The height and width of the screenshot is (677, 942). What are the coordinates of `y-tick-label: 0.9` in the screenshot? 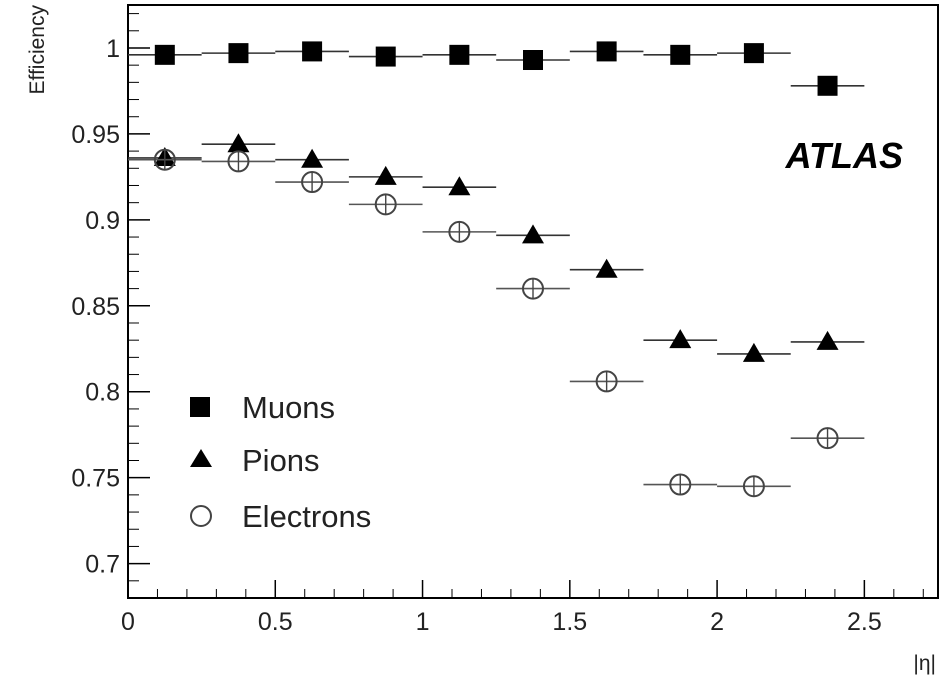 It's located at (102, 221).